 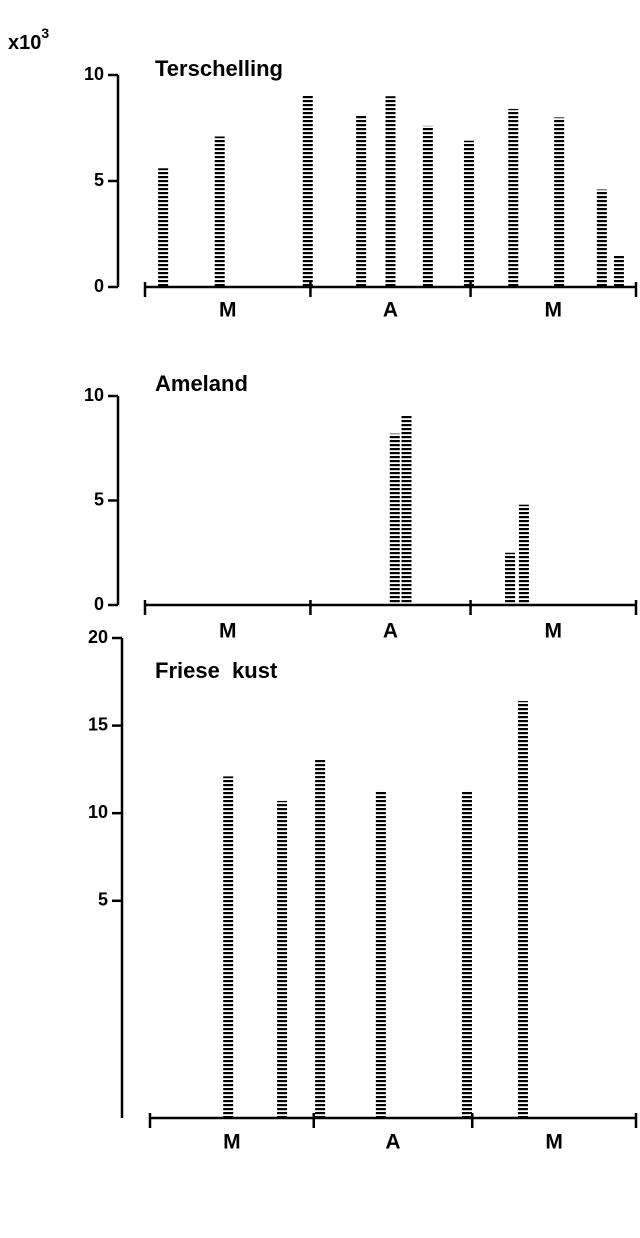 I want to click on y-tick-label: 20, so click(x=98, y=637).